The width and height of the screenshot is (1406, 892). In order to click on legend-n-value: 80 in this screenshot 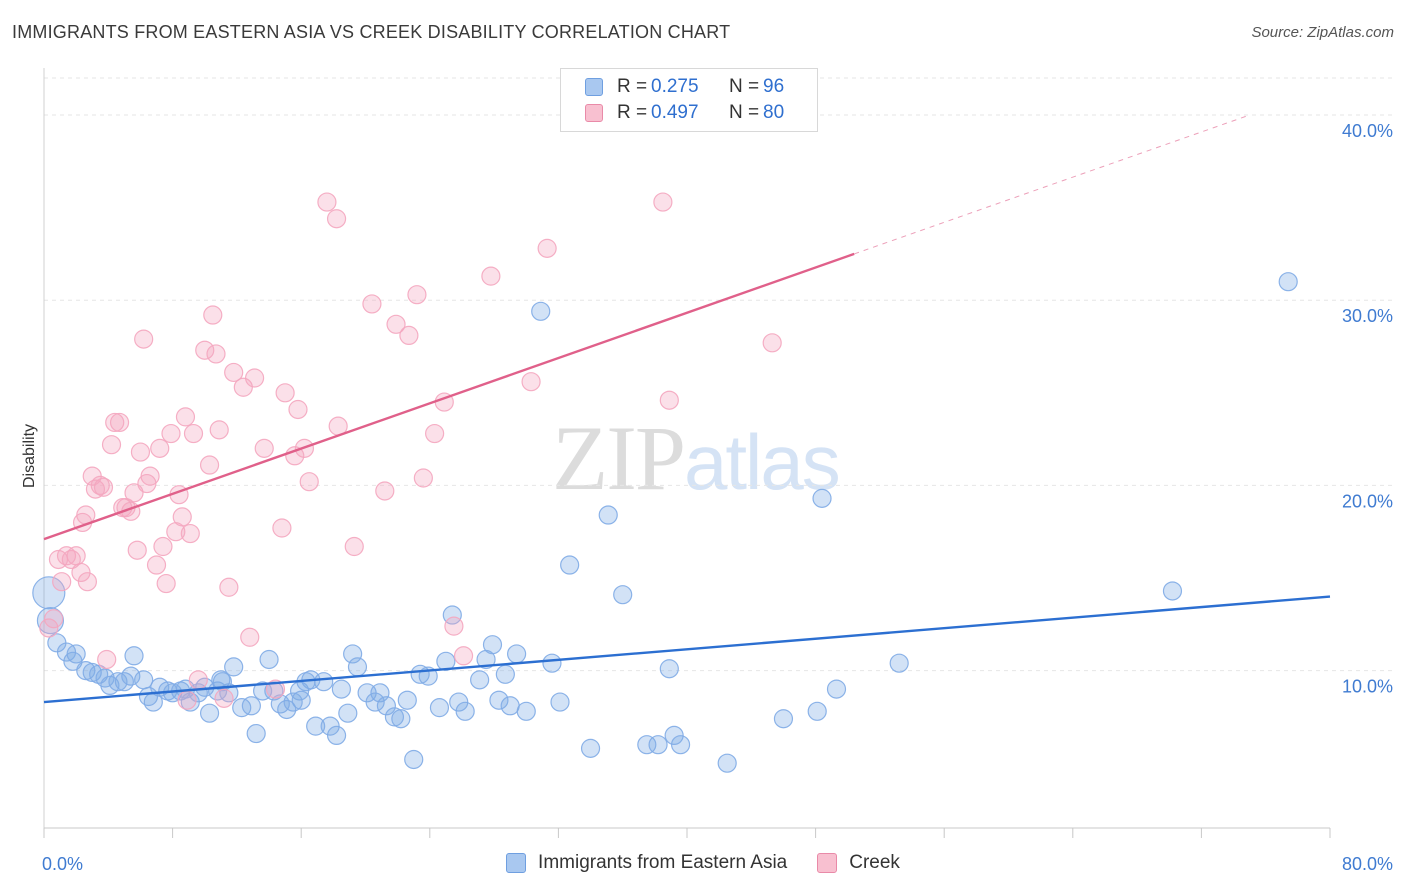, I will do `click(774, 112)`.